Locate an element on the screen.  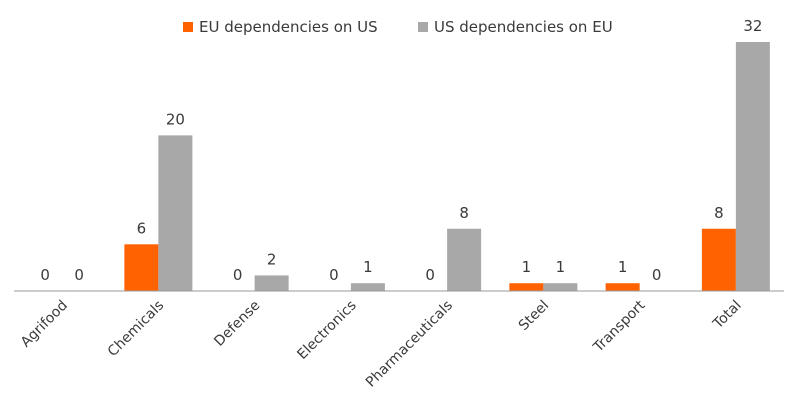
data-label-total-series-1: 32 is located at coordinates (752, 26).